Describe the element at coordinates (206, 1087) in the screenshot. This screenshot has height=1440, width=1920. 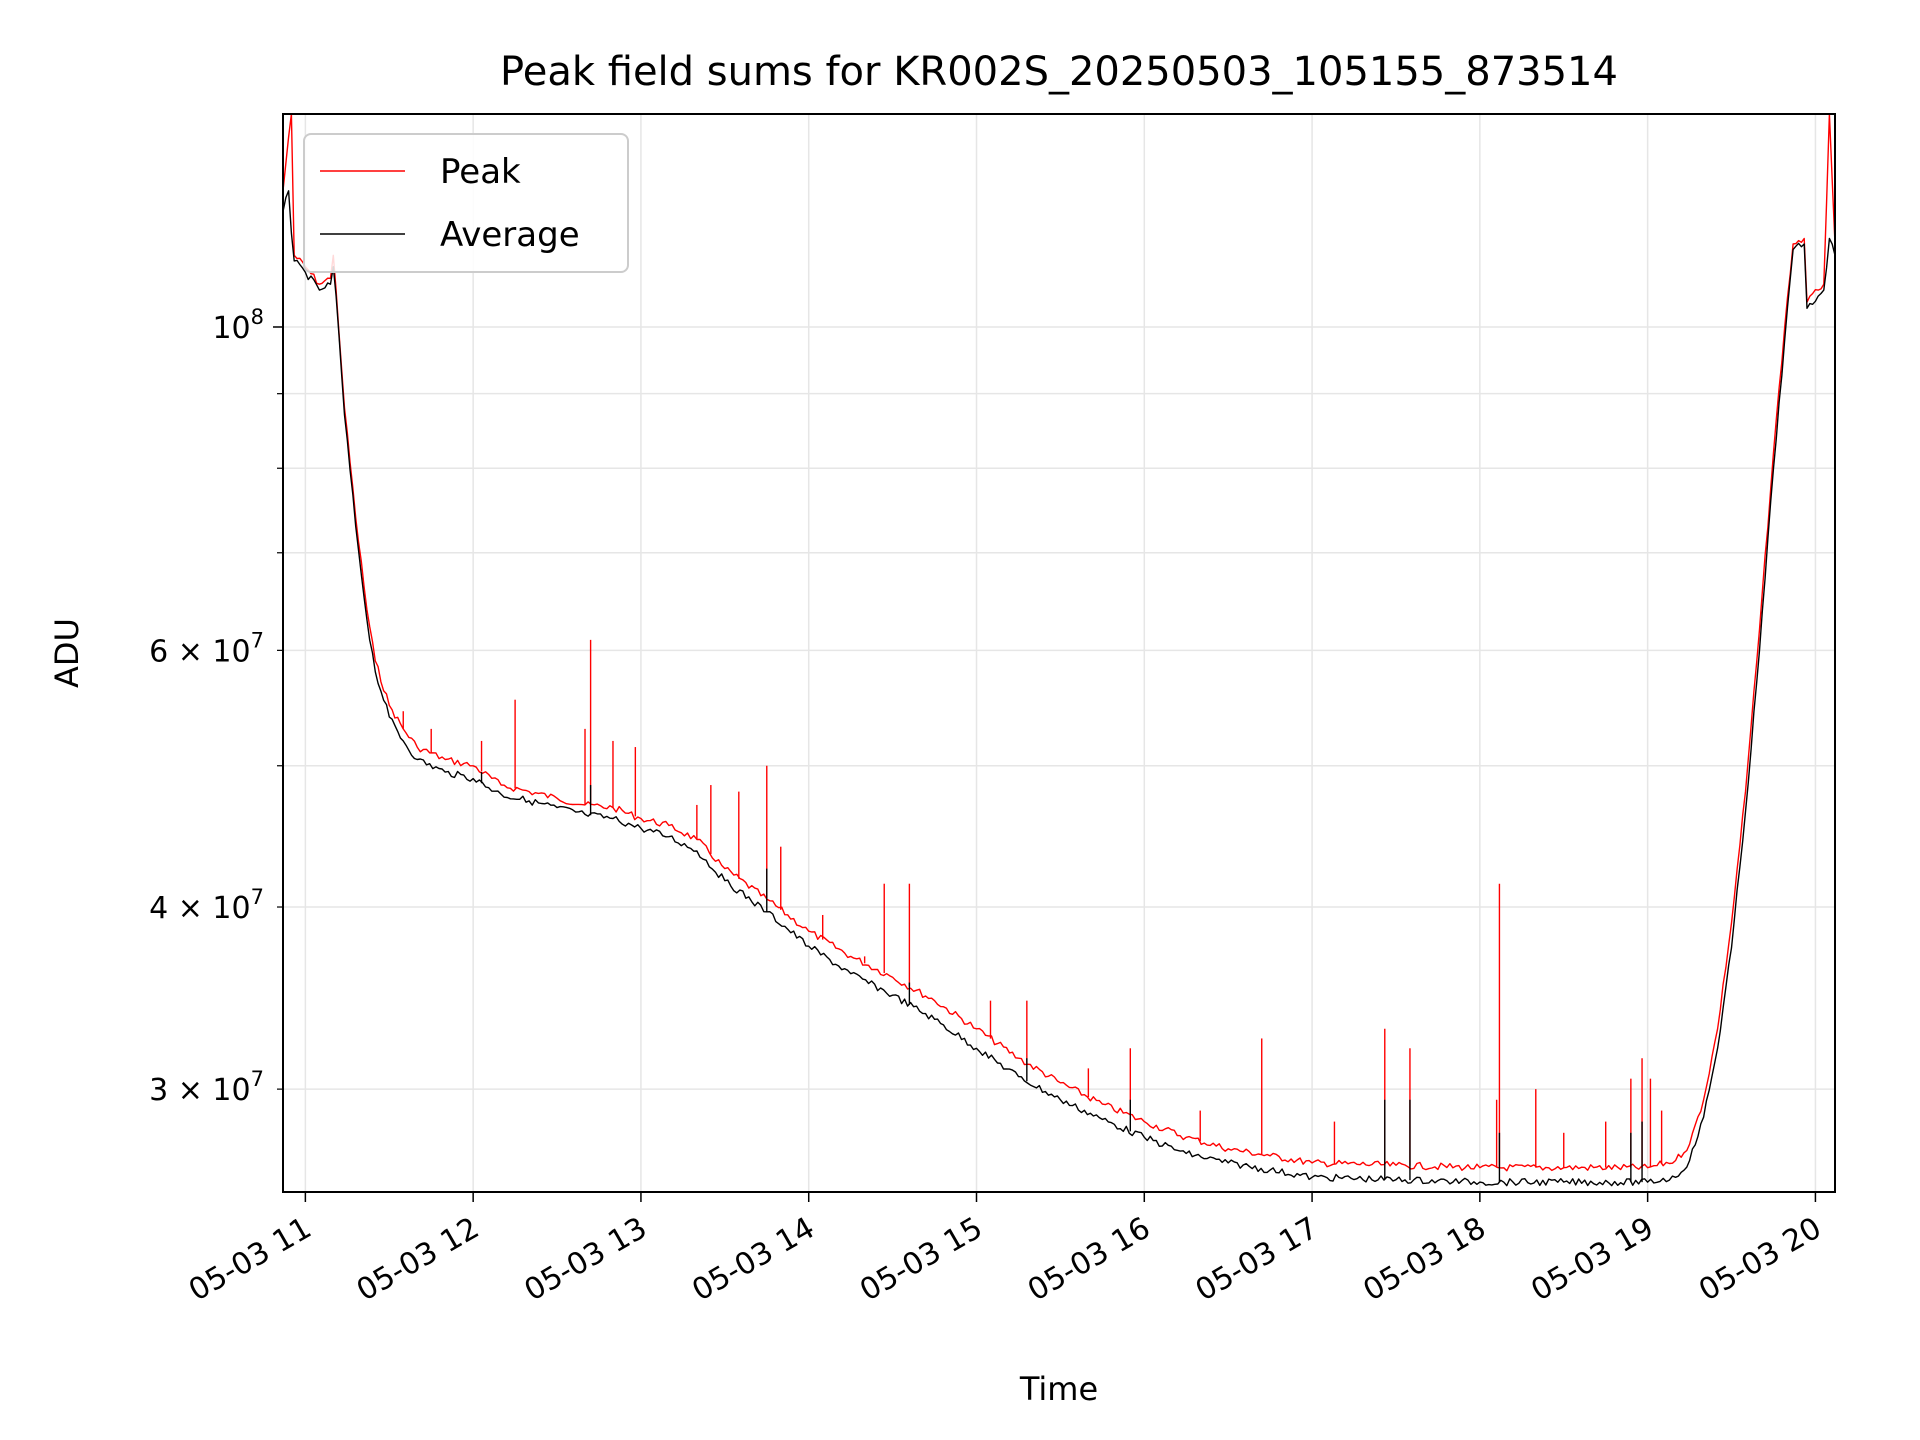
I see `y-tick-label: 3 × 107` at that location.